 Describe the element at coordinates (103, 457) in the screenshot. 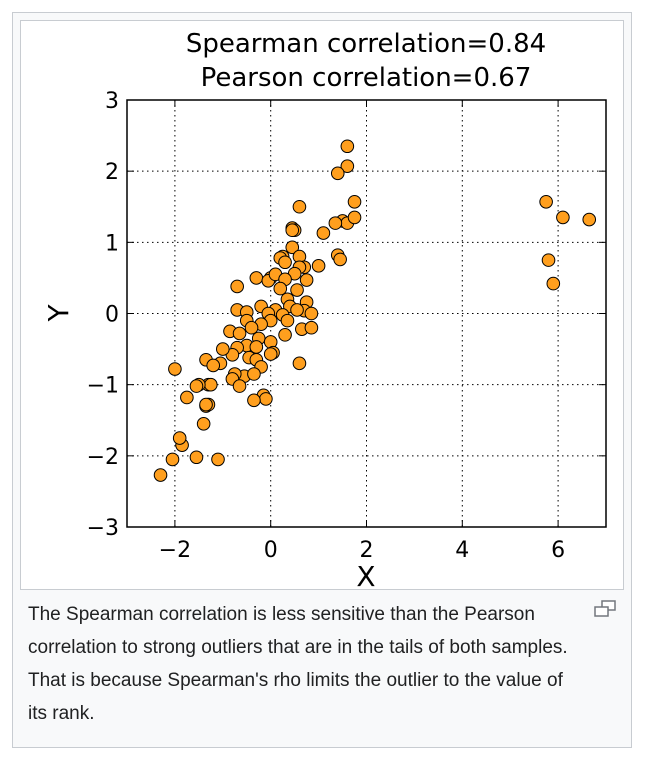

I see `y-tick-label: −2` at that location.